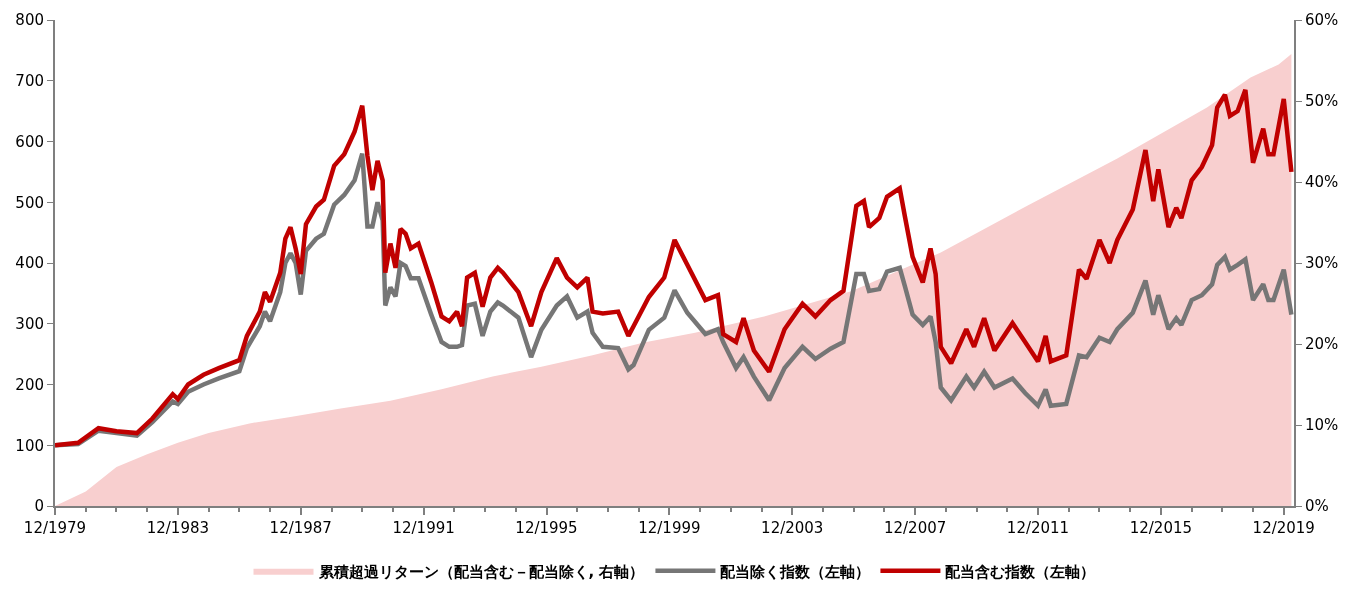 This screenshot has height=600, width=1369. I want to click on y-tick-label: 400, so click(29, 263).